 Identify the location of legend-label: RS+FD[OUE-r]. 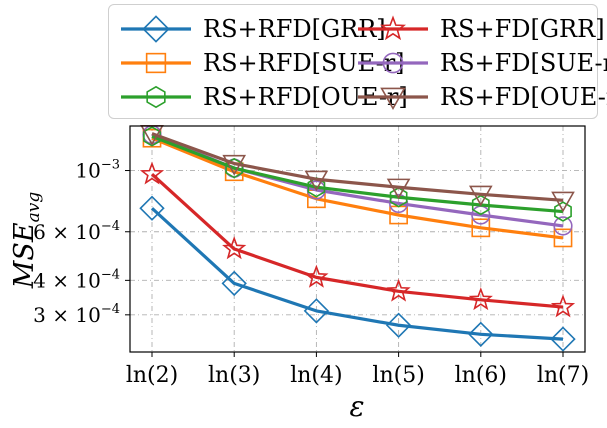
(523, 97).